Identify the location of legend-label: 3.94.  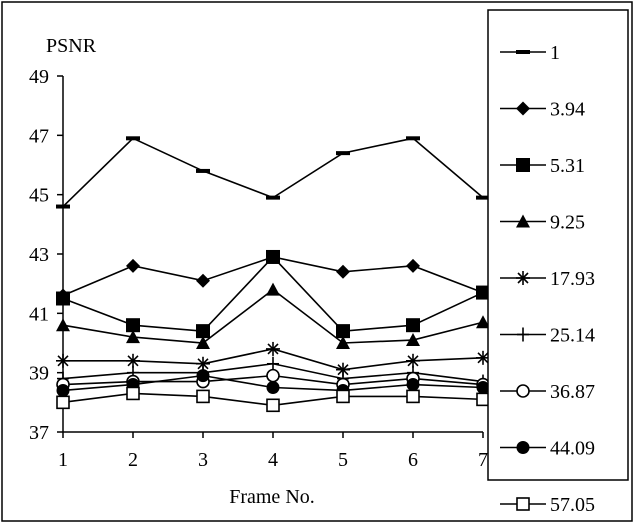
(567, 110).